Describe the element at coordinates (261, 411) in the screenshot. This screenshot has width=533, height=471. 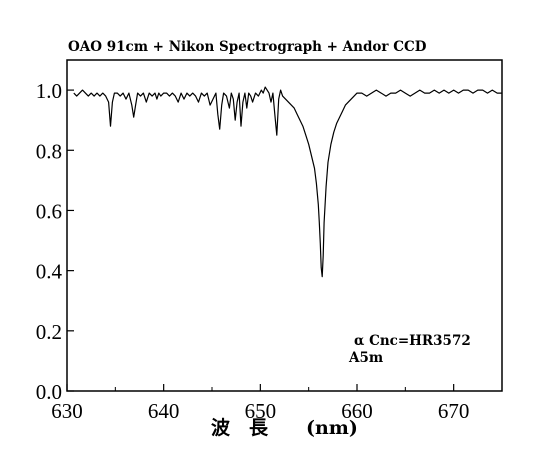
I see `x-tick-label: 650` at that location.